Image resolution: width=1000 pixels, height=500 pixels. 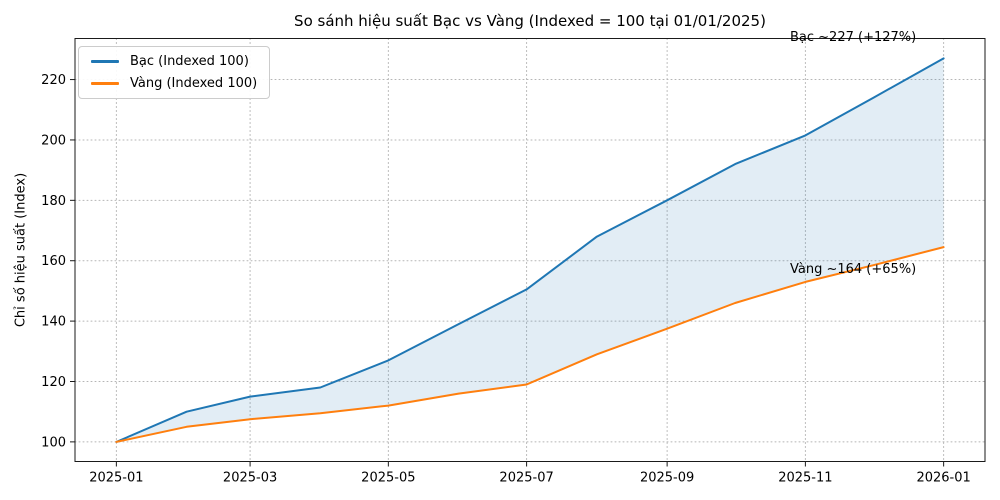 I want to click on x-tick-label: 2025-11, so click(x=805, y=478).